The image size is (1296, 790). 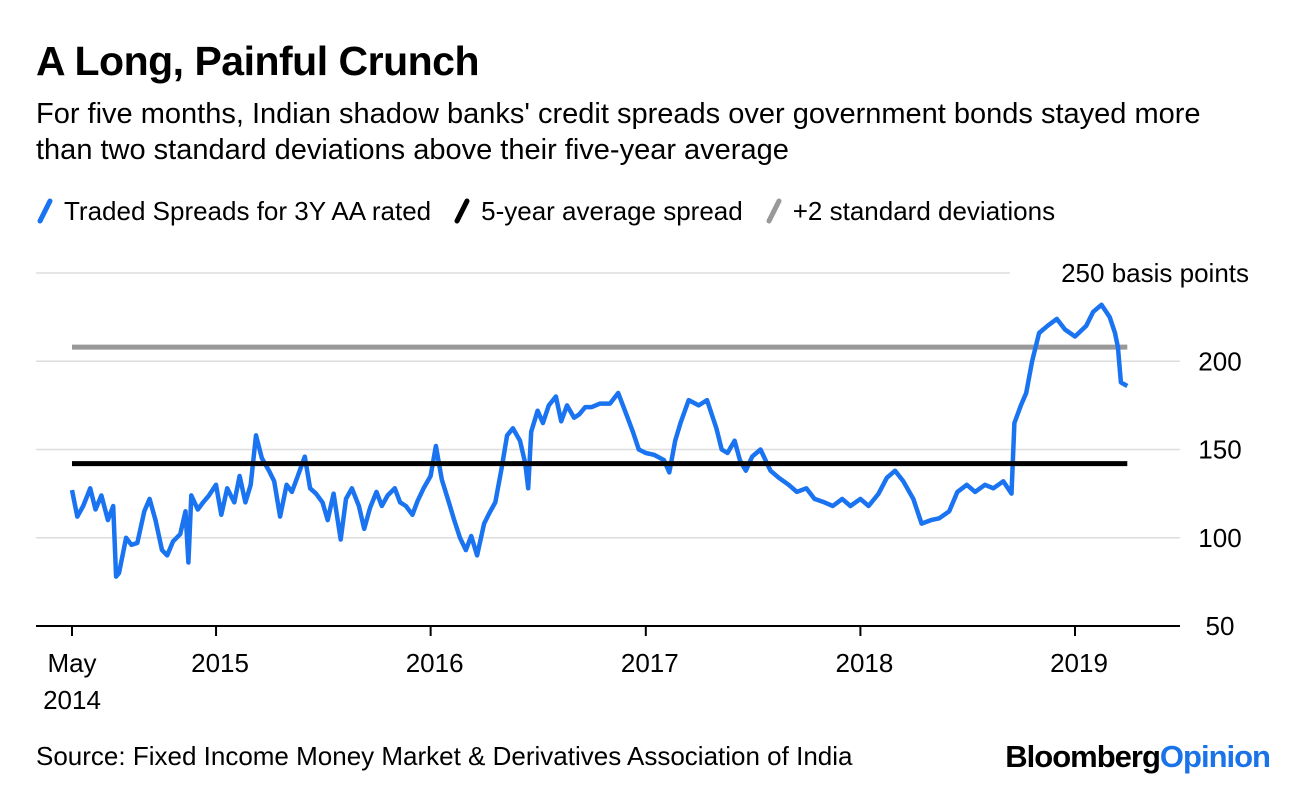 I want to click on y-top-label: 250 basis points, so click(x=1155, y=273).